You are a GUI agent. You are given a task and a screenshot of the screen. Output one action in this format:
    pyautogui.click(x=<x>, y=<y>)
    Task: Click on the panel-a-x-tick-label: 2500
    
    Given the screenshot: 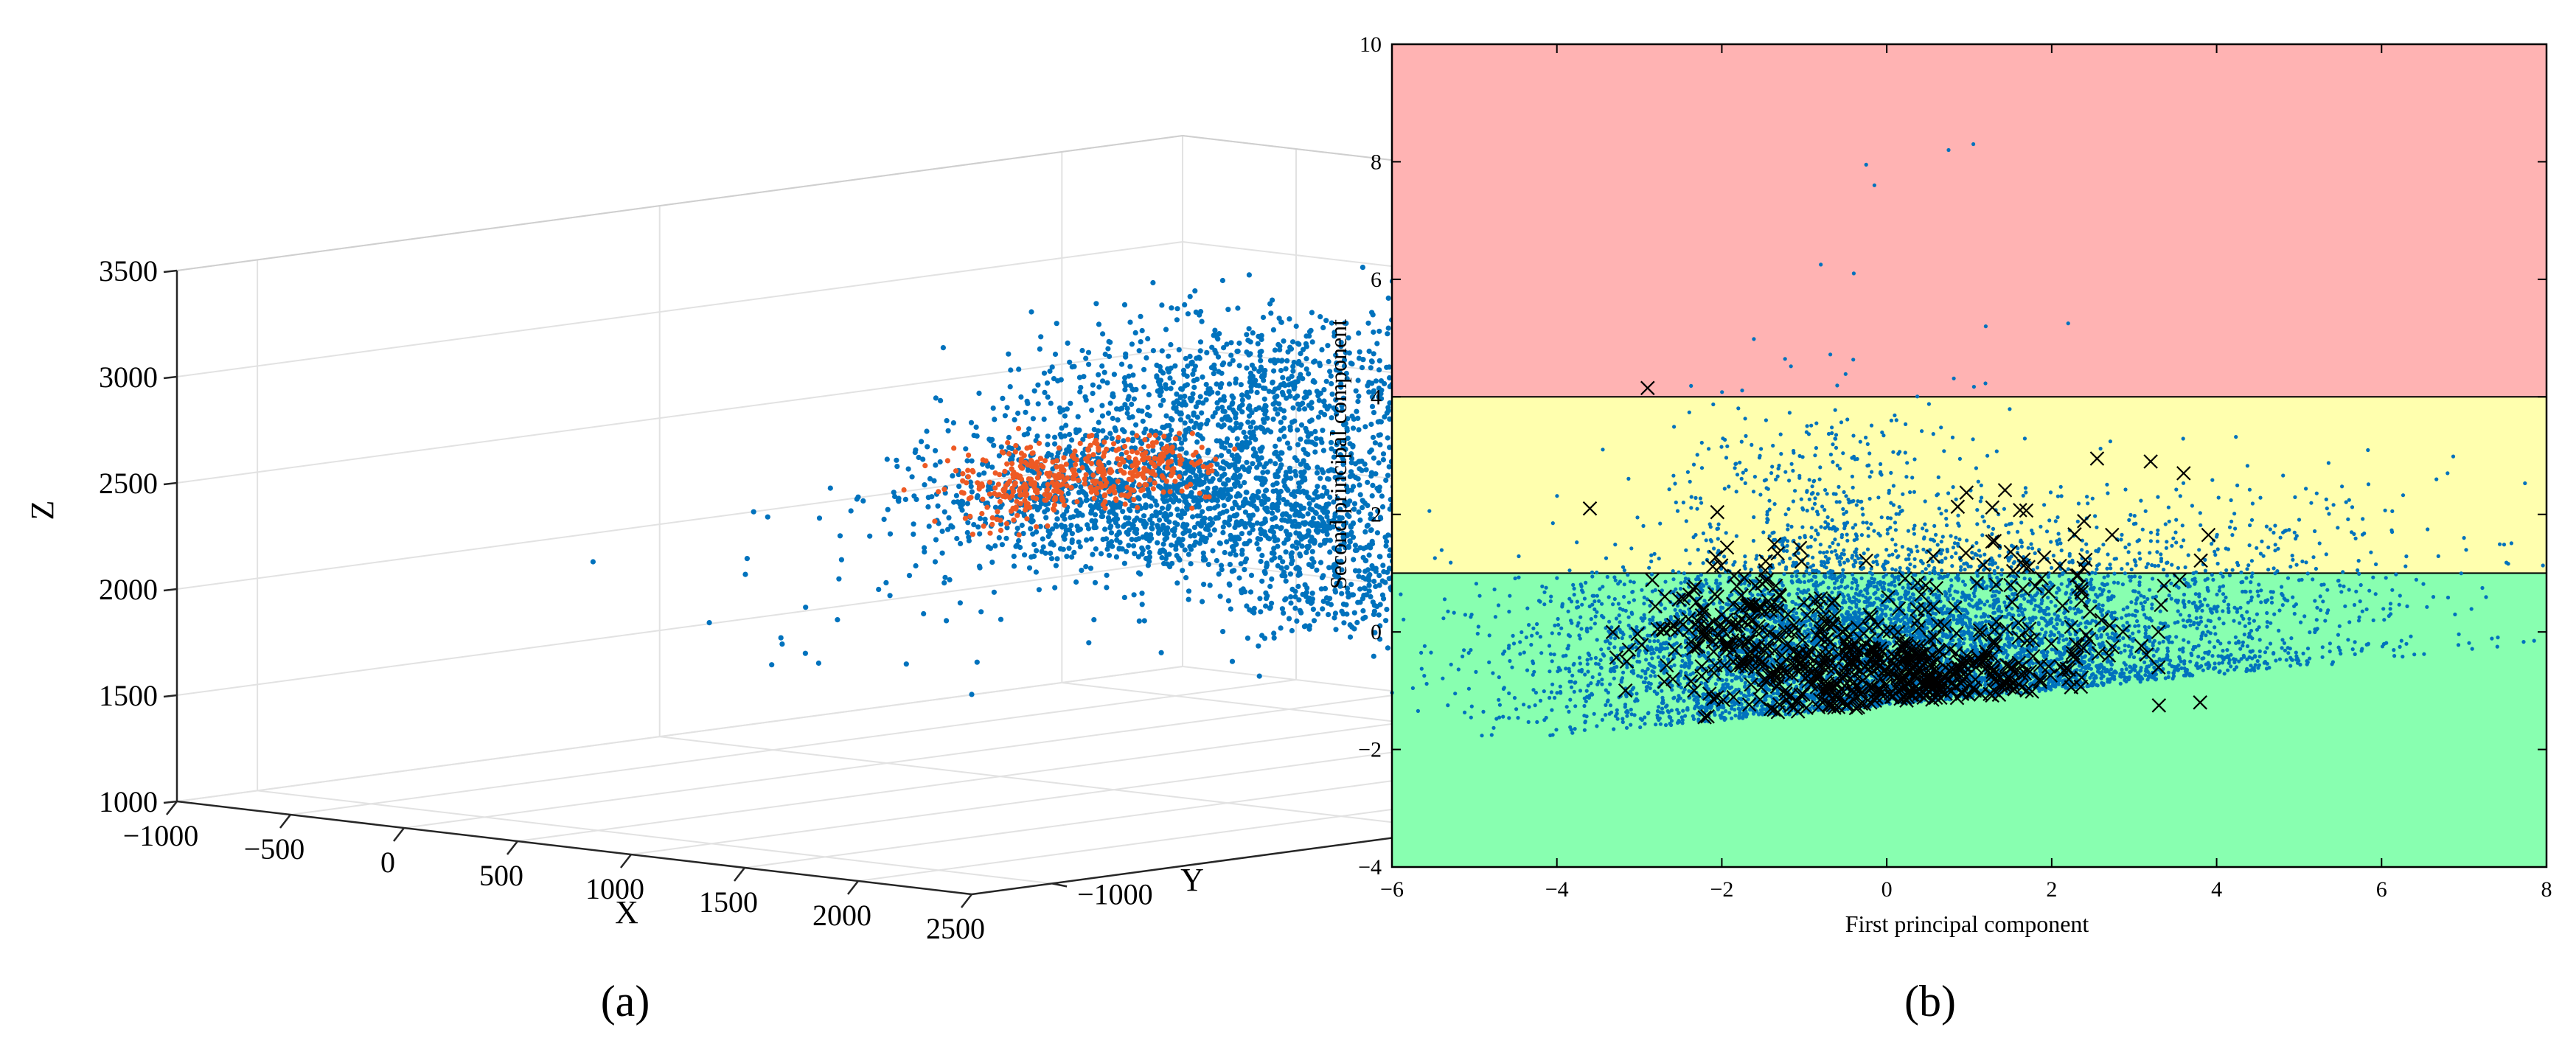 What is the action you would take?
    pyautogui.click(x=955, y=929)
    